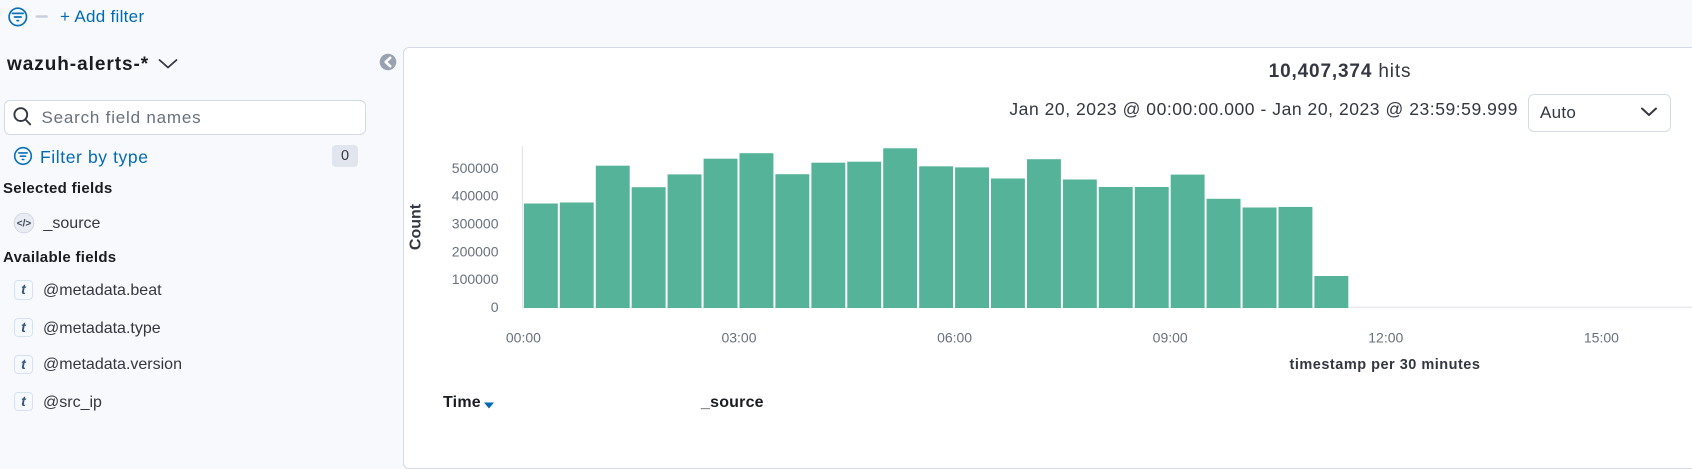 The height and width of the screenshot is (469, 1692). I want to click on svg-text: 500000, so click(475, 168).